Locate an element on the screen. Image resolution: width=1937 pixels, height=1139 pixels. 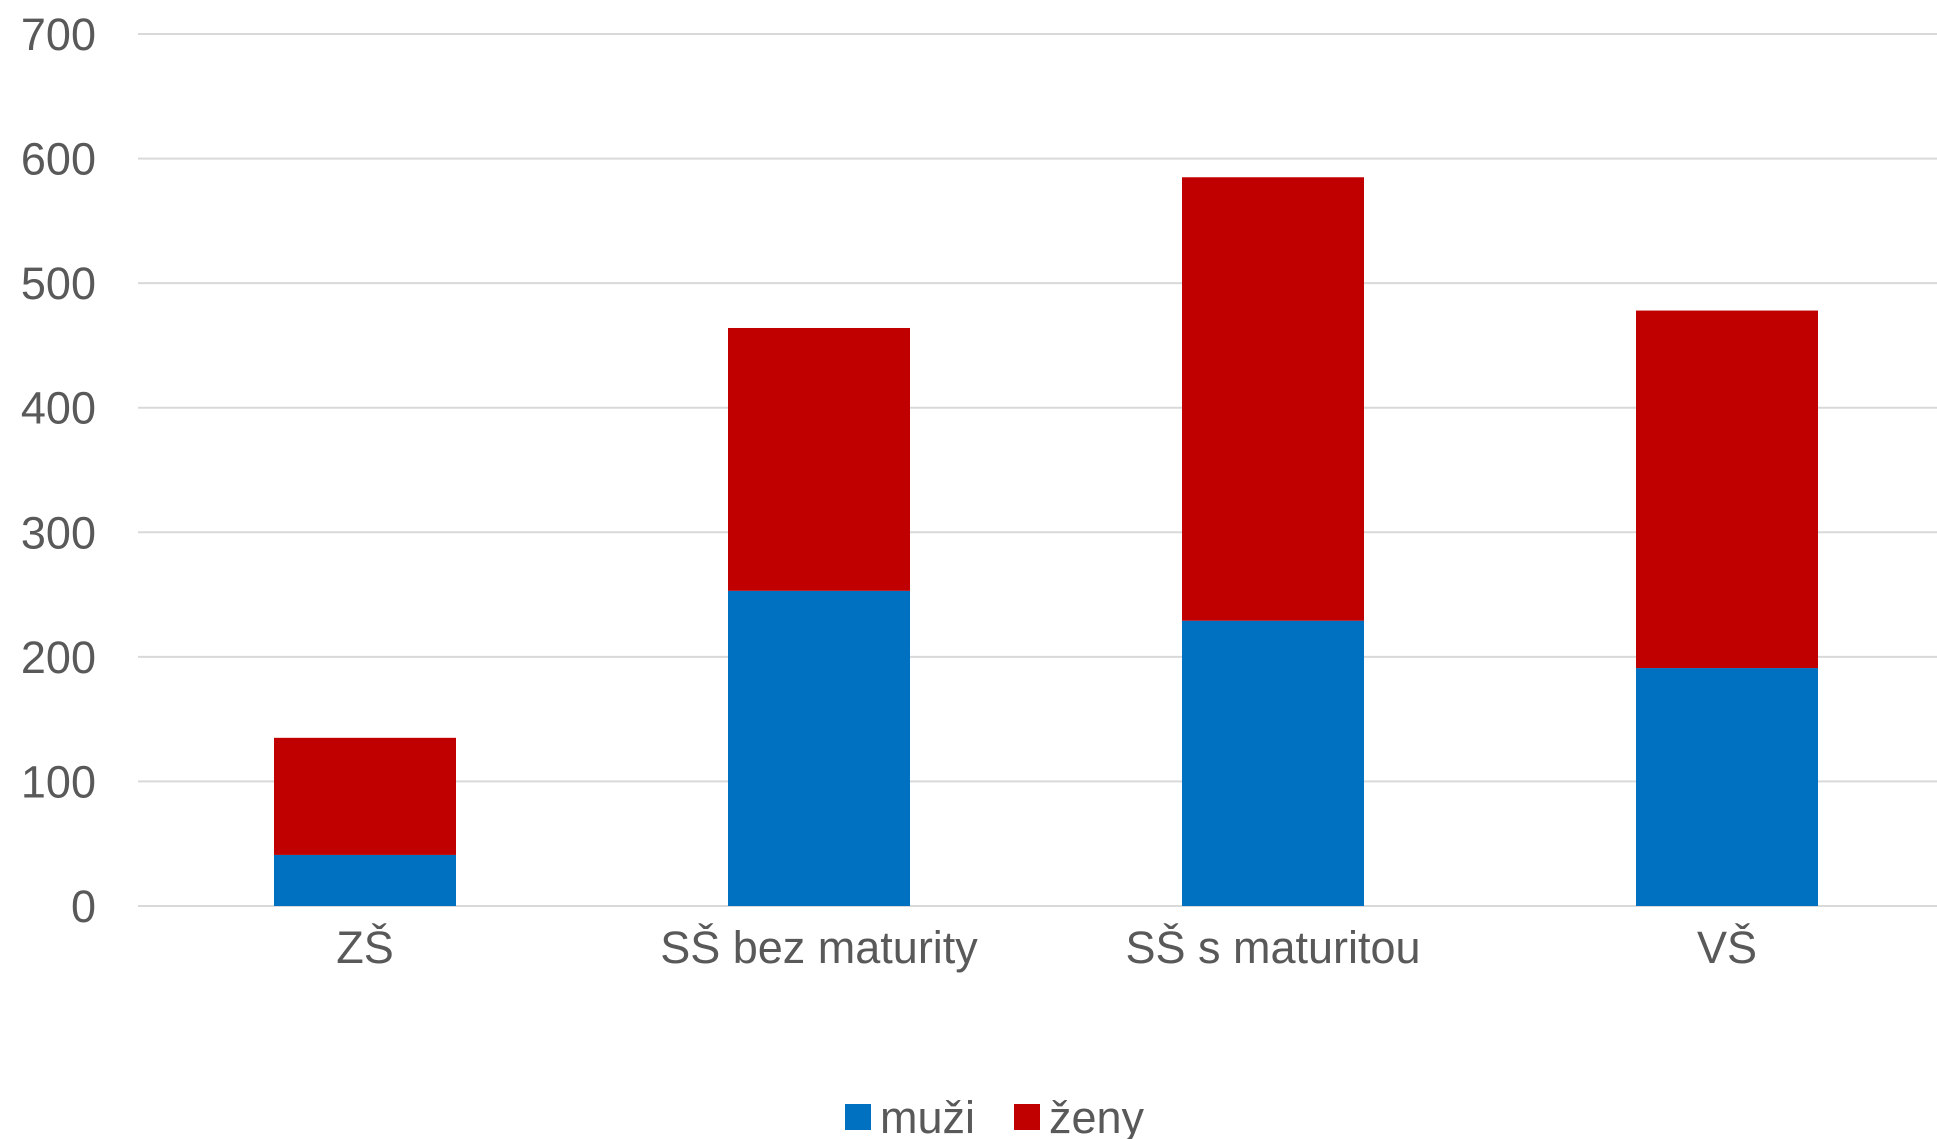
legend: muži ženy is located at coordinates (995, 1115).